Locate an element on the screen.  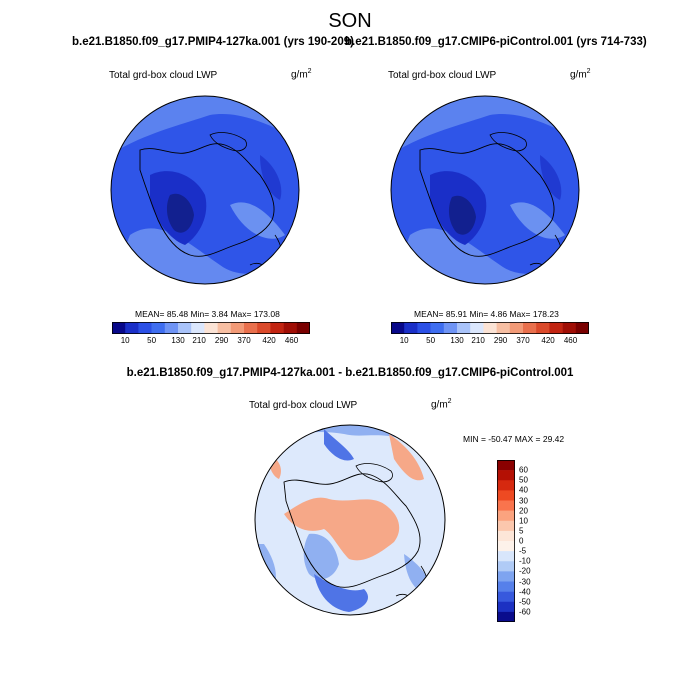
panel1-stats: MEAN= 85.48 Min= 3.84 Max= 173.08 is located at coordinates (207, 314).